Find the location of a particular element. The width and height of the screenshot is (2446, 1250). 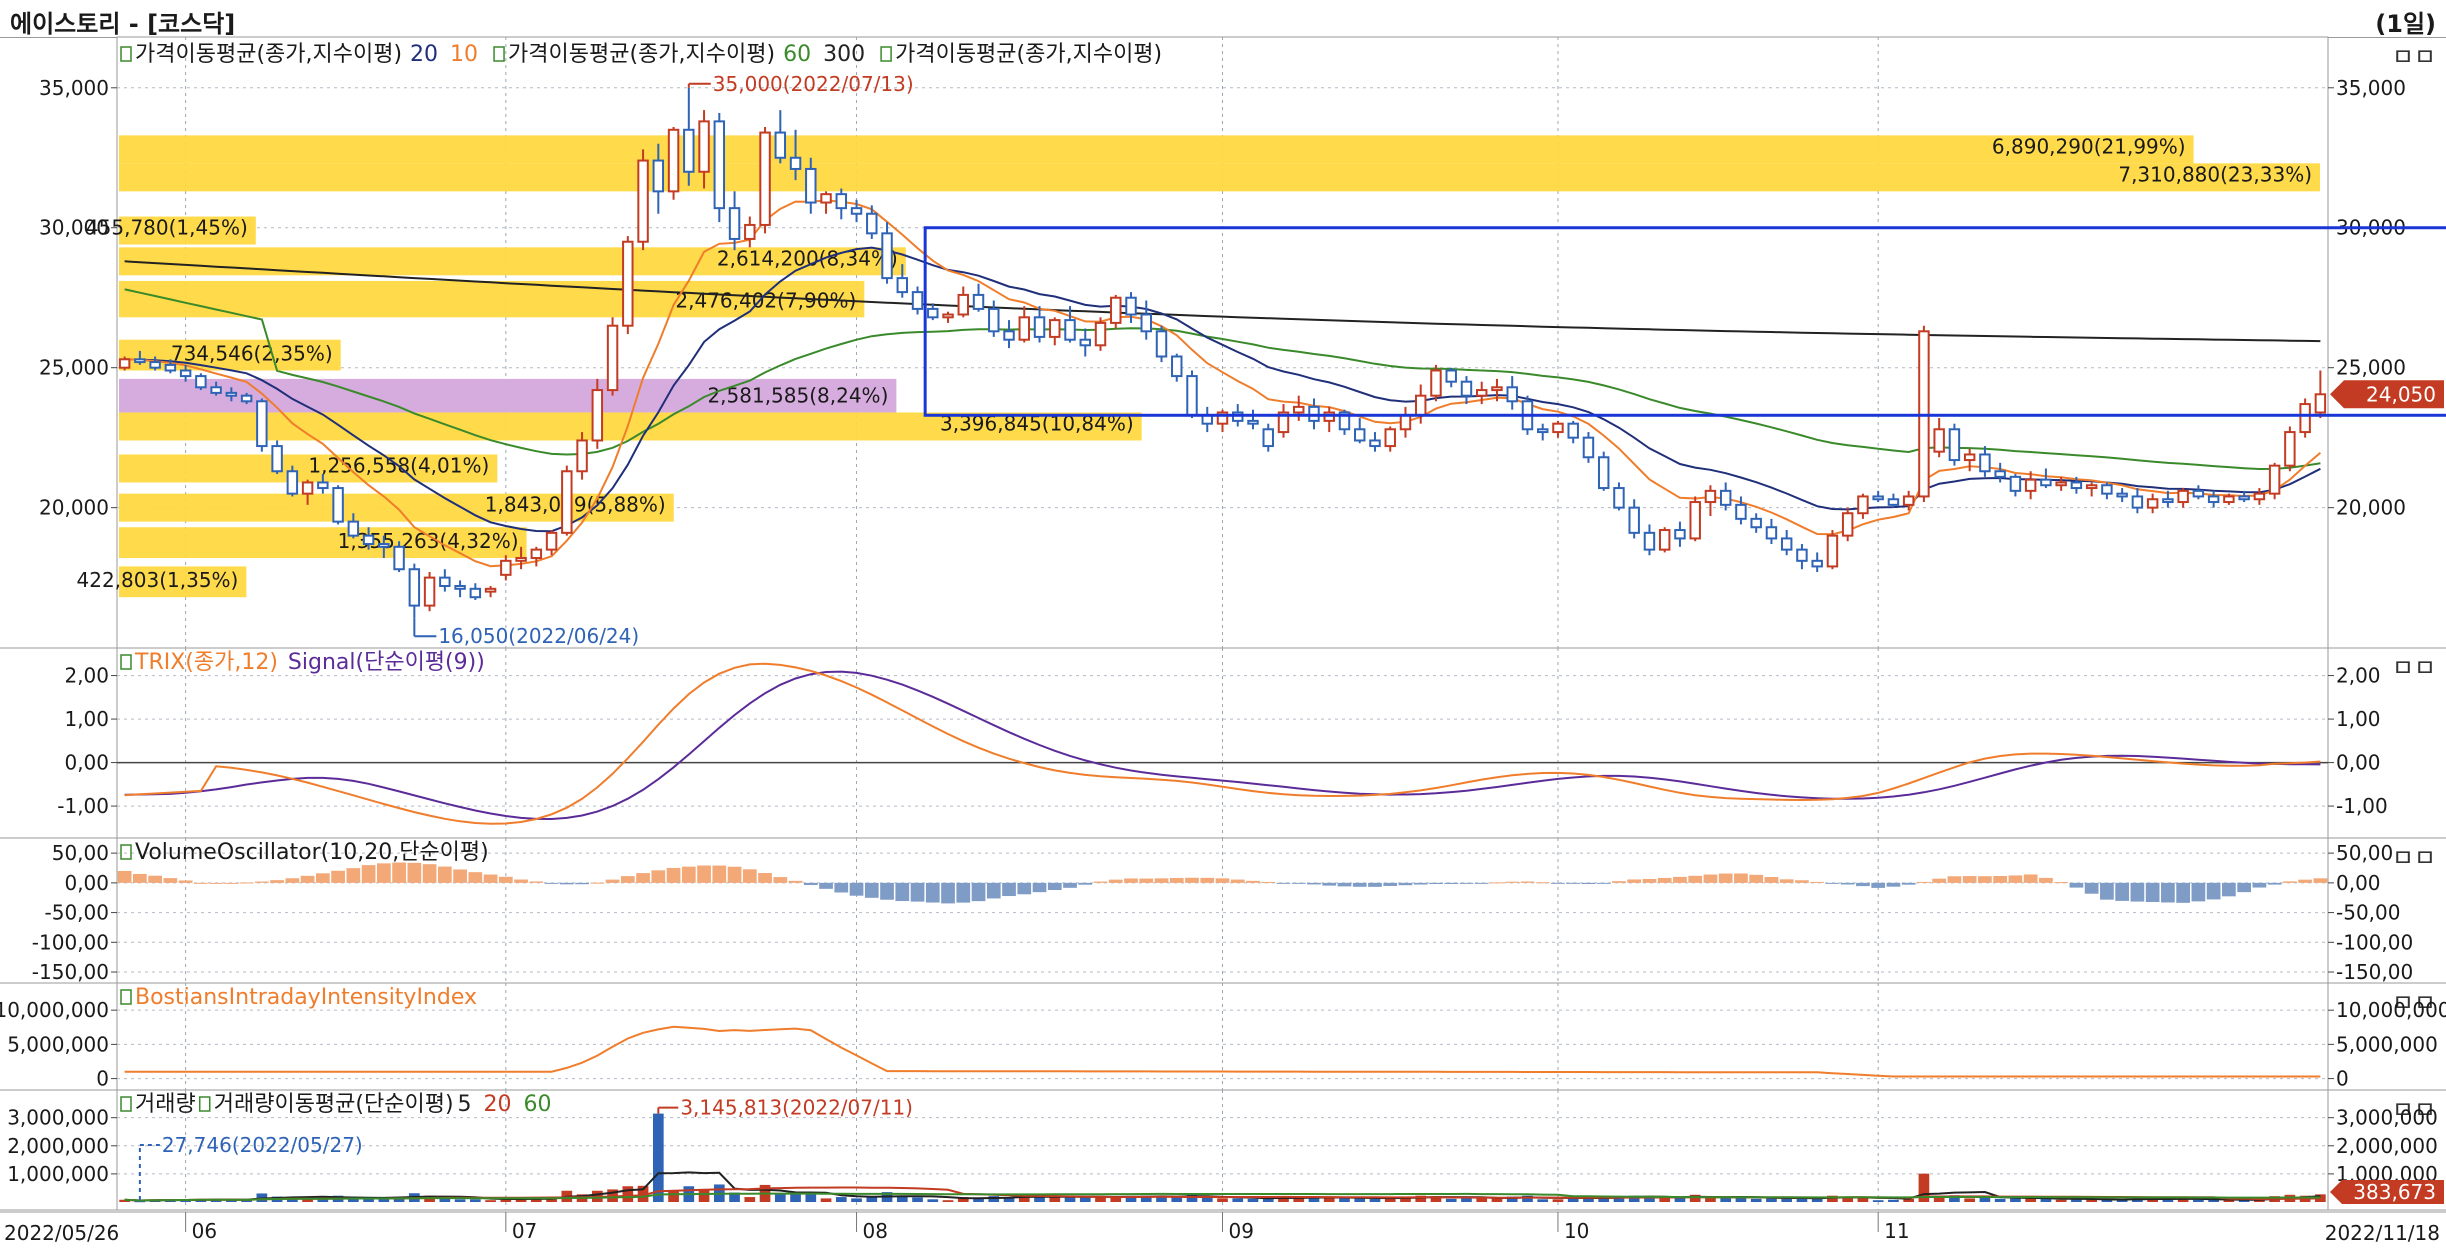

volume-legend-label: 20 is located at coordinates (498, 1104).